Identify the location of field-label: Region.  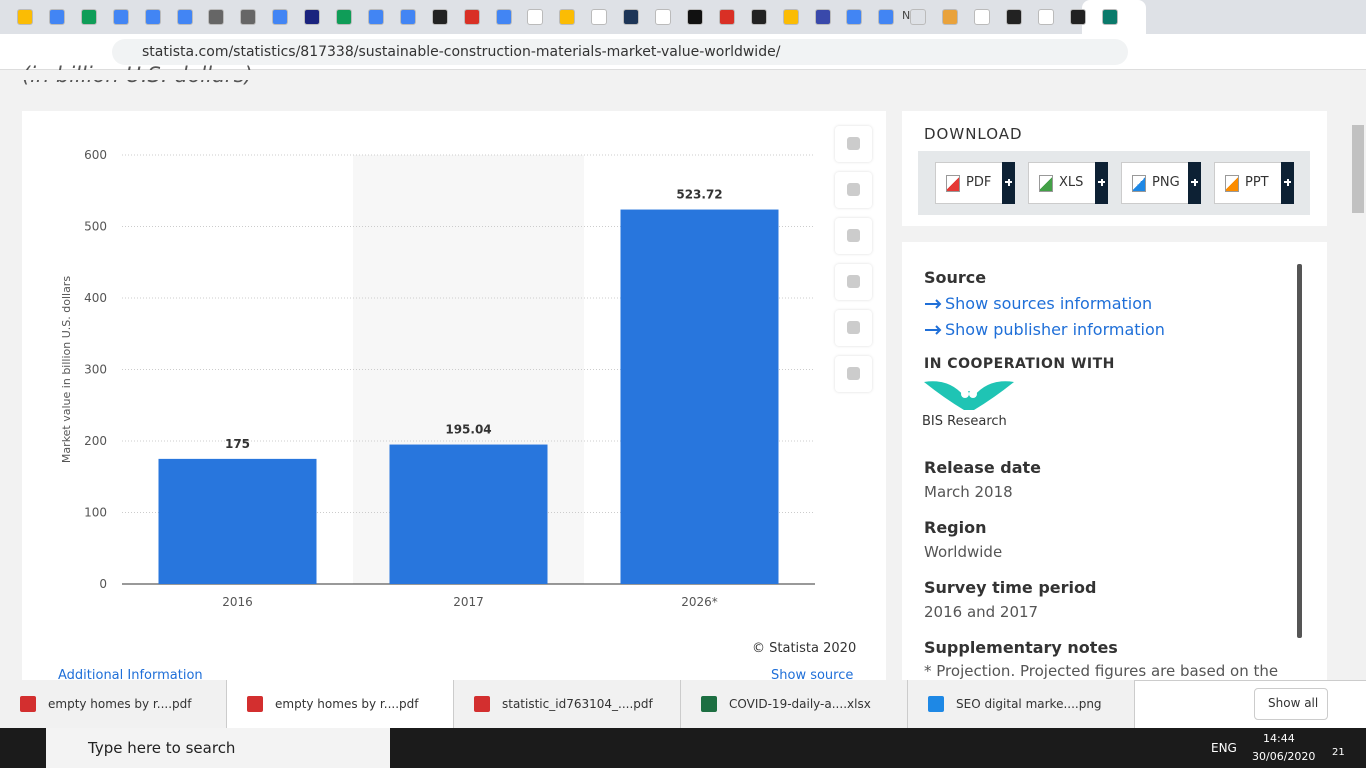
(955, 527).